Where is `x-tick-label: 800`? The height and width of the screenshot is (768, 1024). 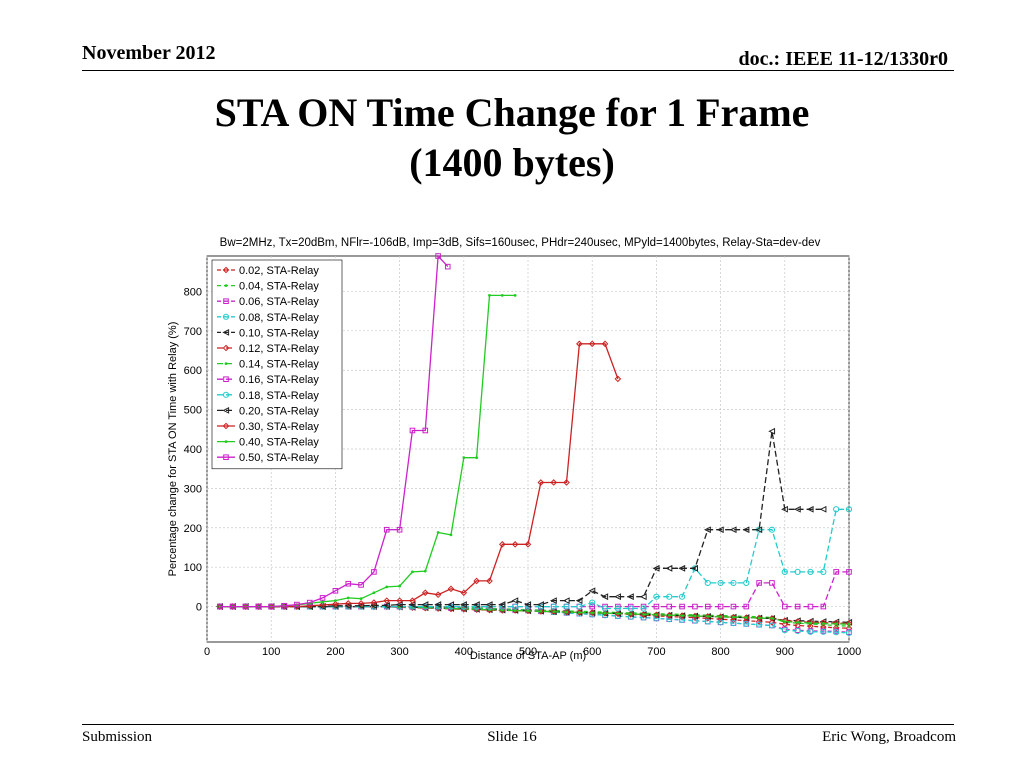 x-tick-label: 800 is located at coordinates (720, 652).